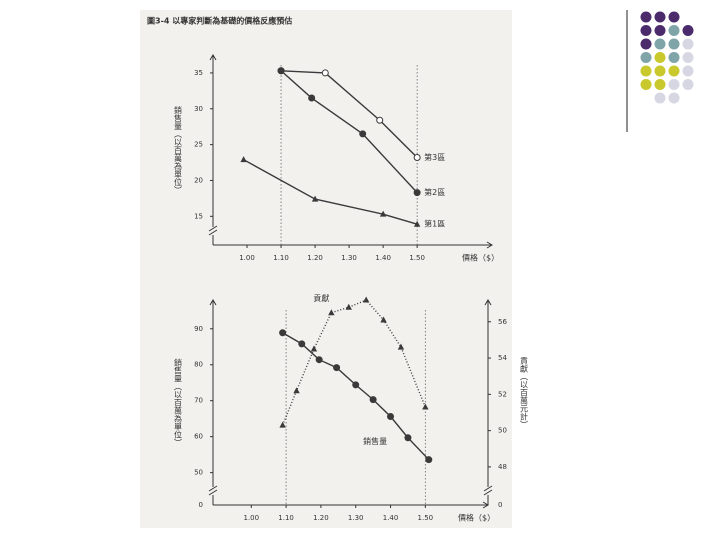 This screenshot has height=540, width=720. I want to click on y-tick-label: 60, so click(198, 437).